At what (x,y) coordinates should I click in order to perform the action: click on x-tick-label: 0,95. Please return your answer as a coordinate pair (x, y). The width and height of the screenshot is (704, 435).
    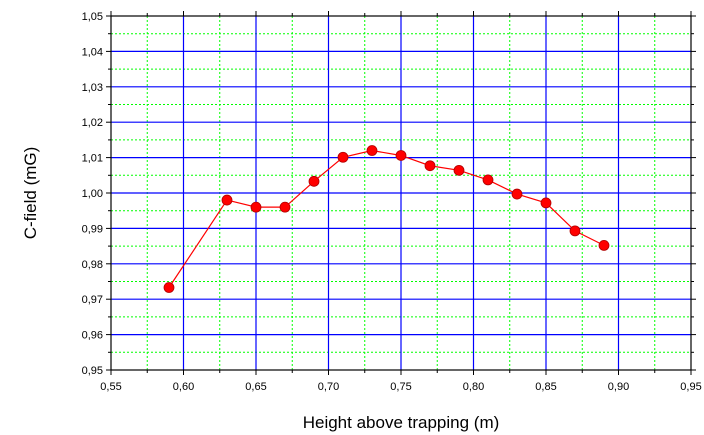
    Looking at the image, I should click on (690, 387).